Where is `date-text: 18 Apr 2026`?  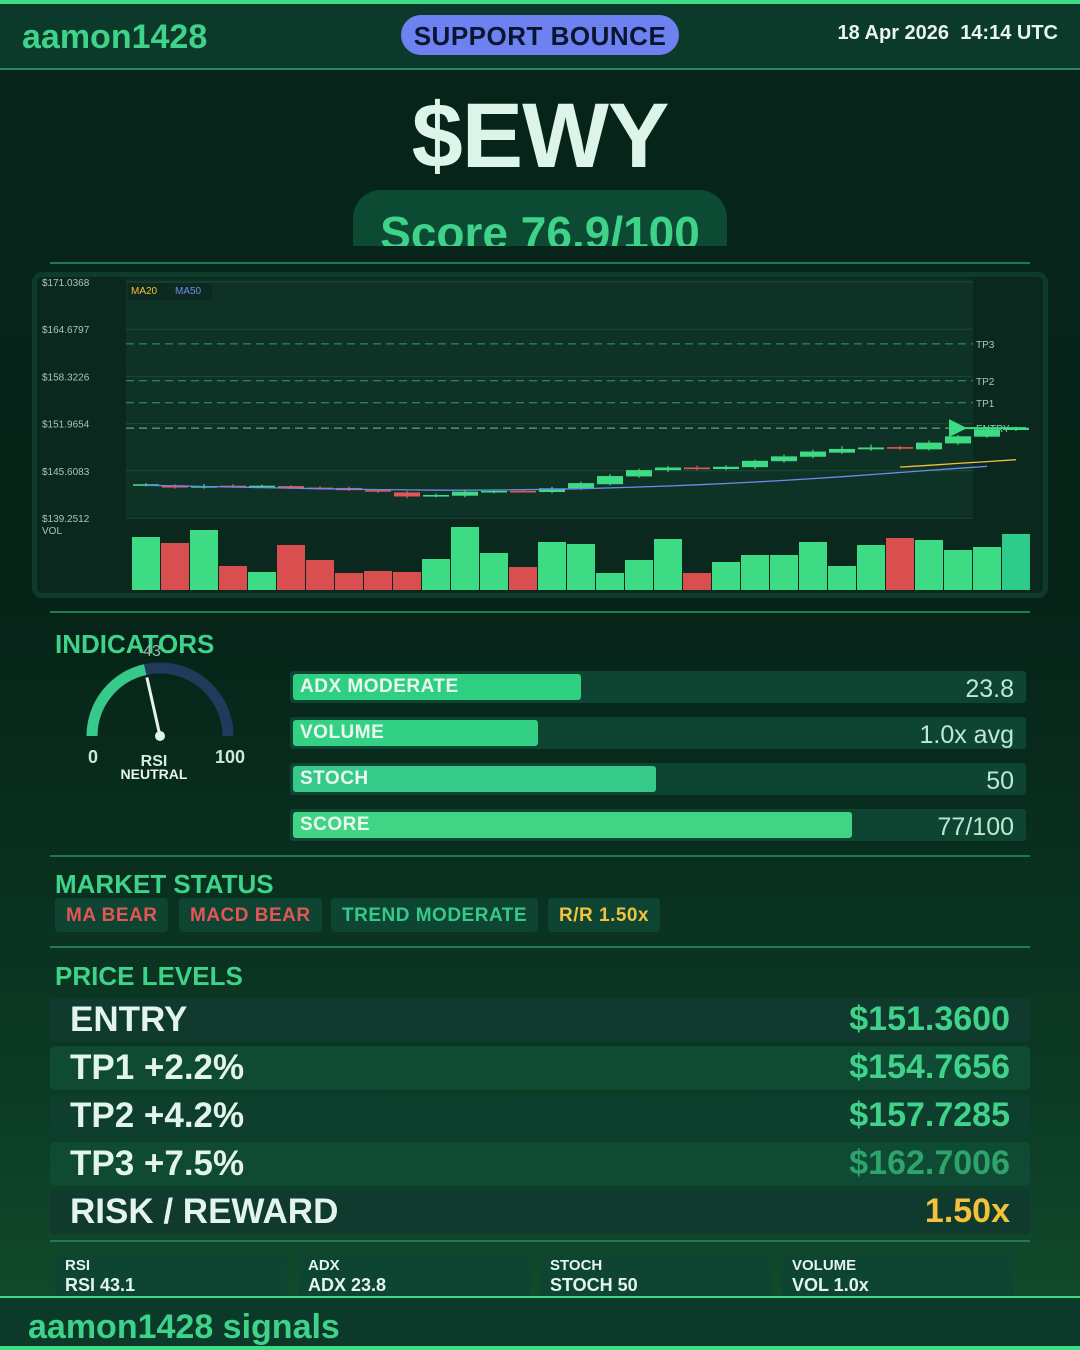 date-text: 18 Apr 2026 is located at coordinates (893, 33).